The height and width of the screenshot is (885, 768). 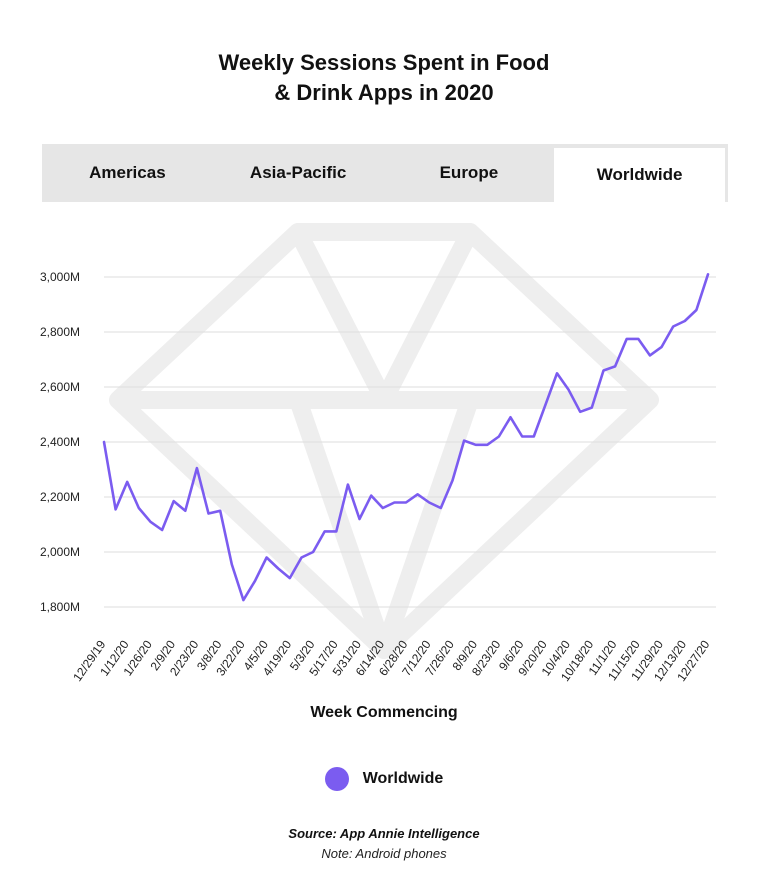 I want to click on legend-label: Worldwide, so click(x=403, y=778).